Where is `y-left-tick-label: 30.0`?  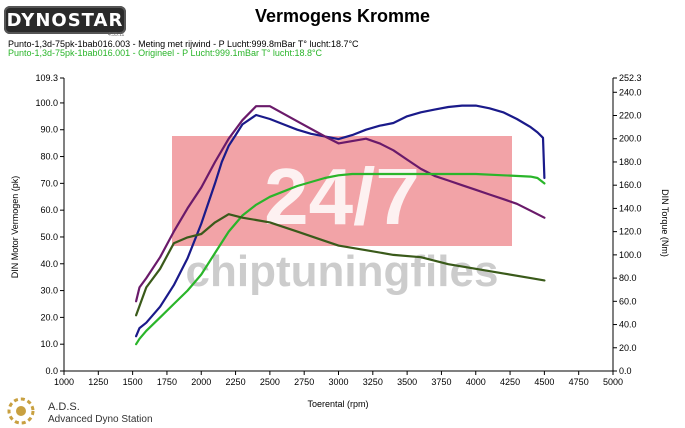
y-left-tick-label: 30.0 is located at coordinates (49, 291).